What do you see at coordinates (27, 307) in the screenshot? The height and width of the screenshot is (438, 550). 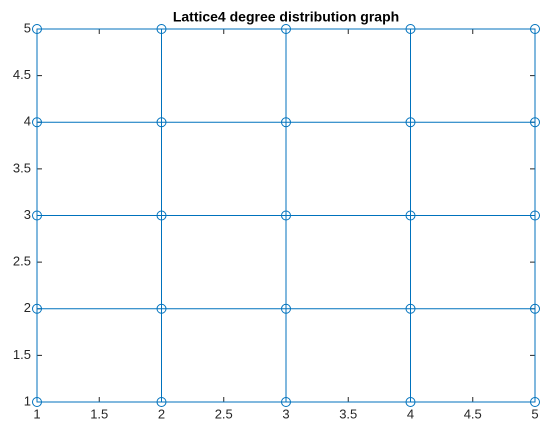 I see `y-tick-label: 2` at bounding box center [27, 307].